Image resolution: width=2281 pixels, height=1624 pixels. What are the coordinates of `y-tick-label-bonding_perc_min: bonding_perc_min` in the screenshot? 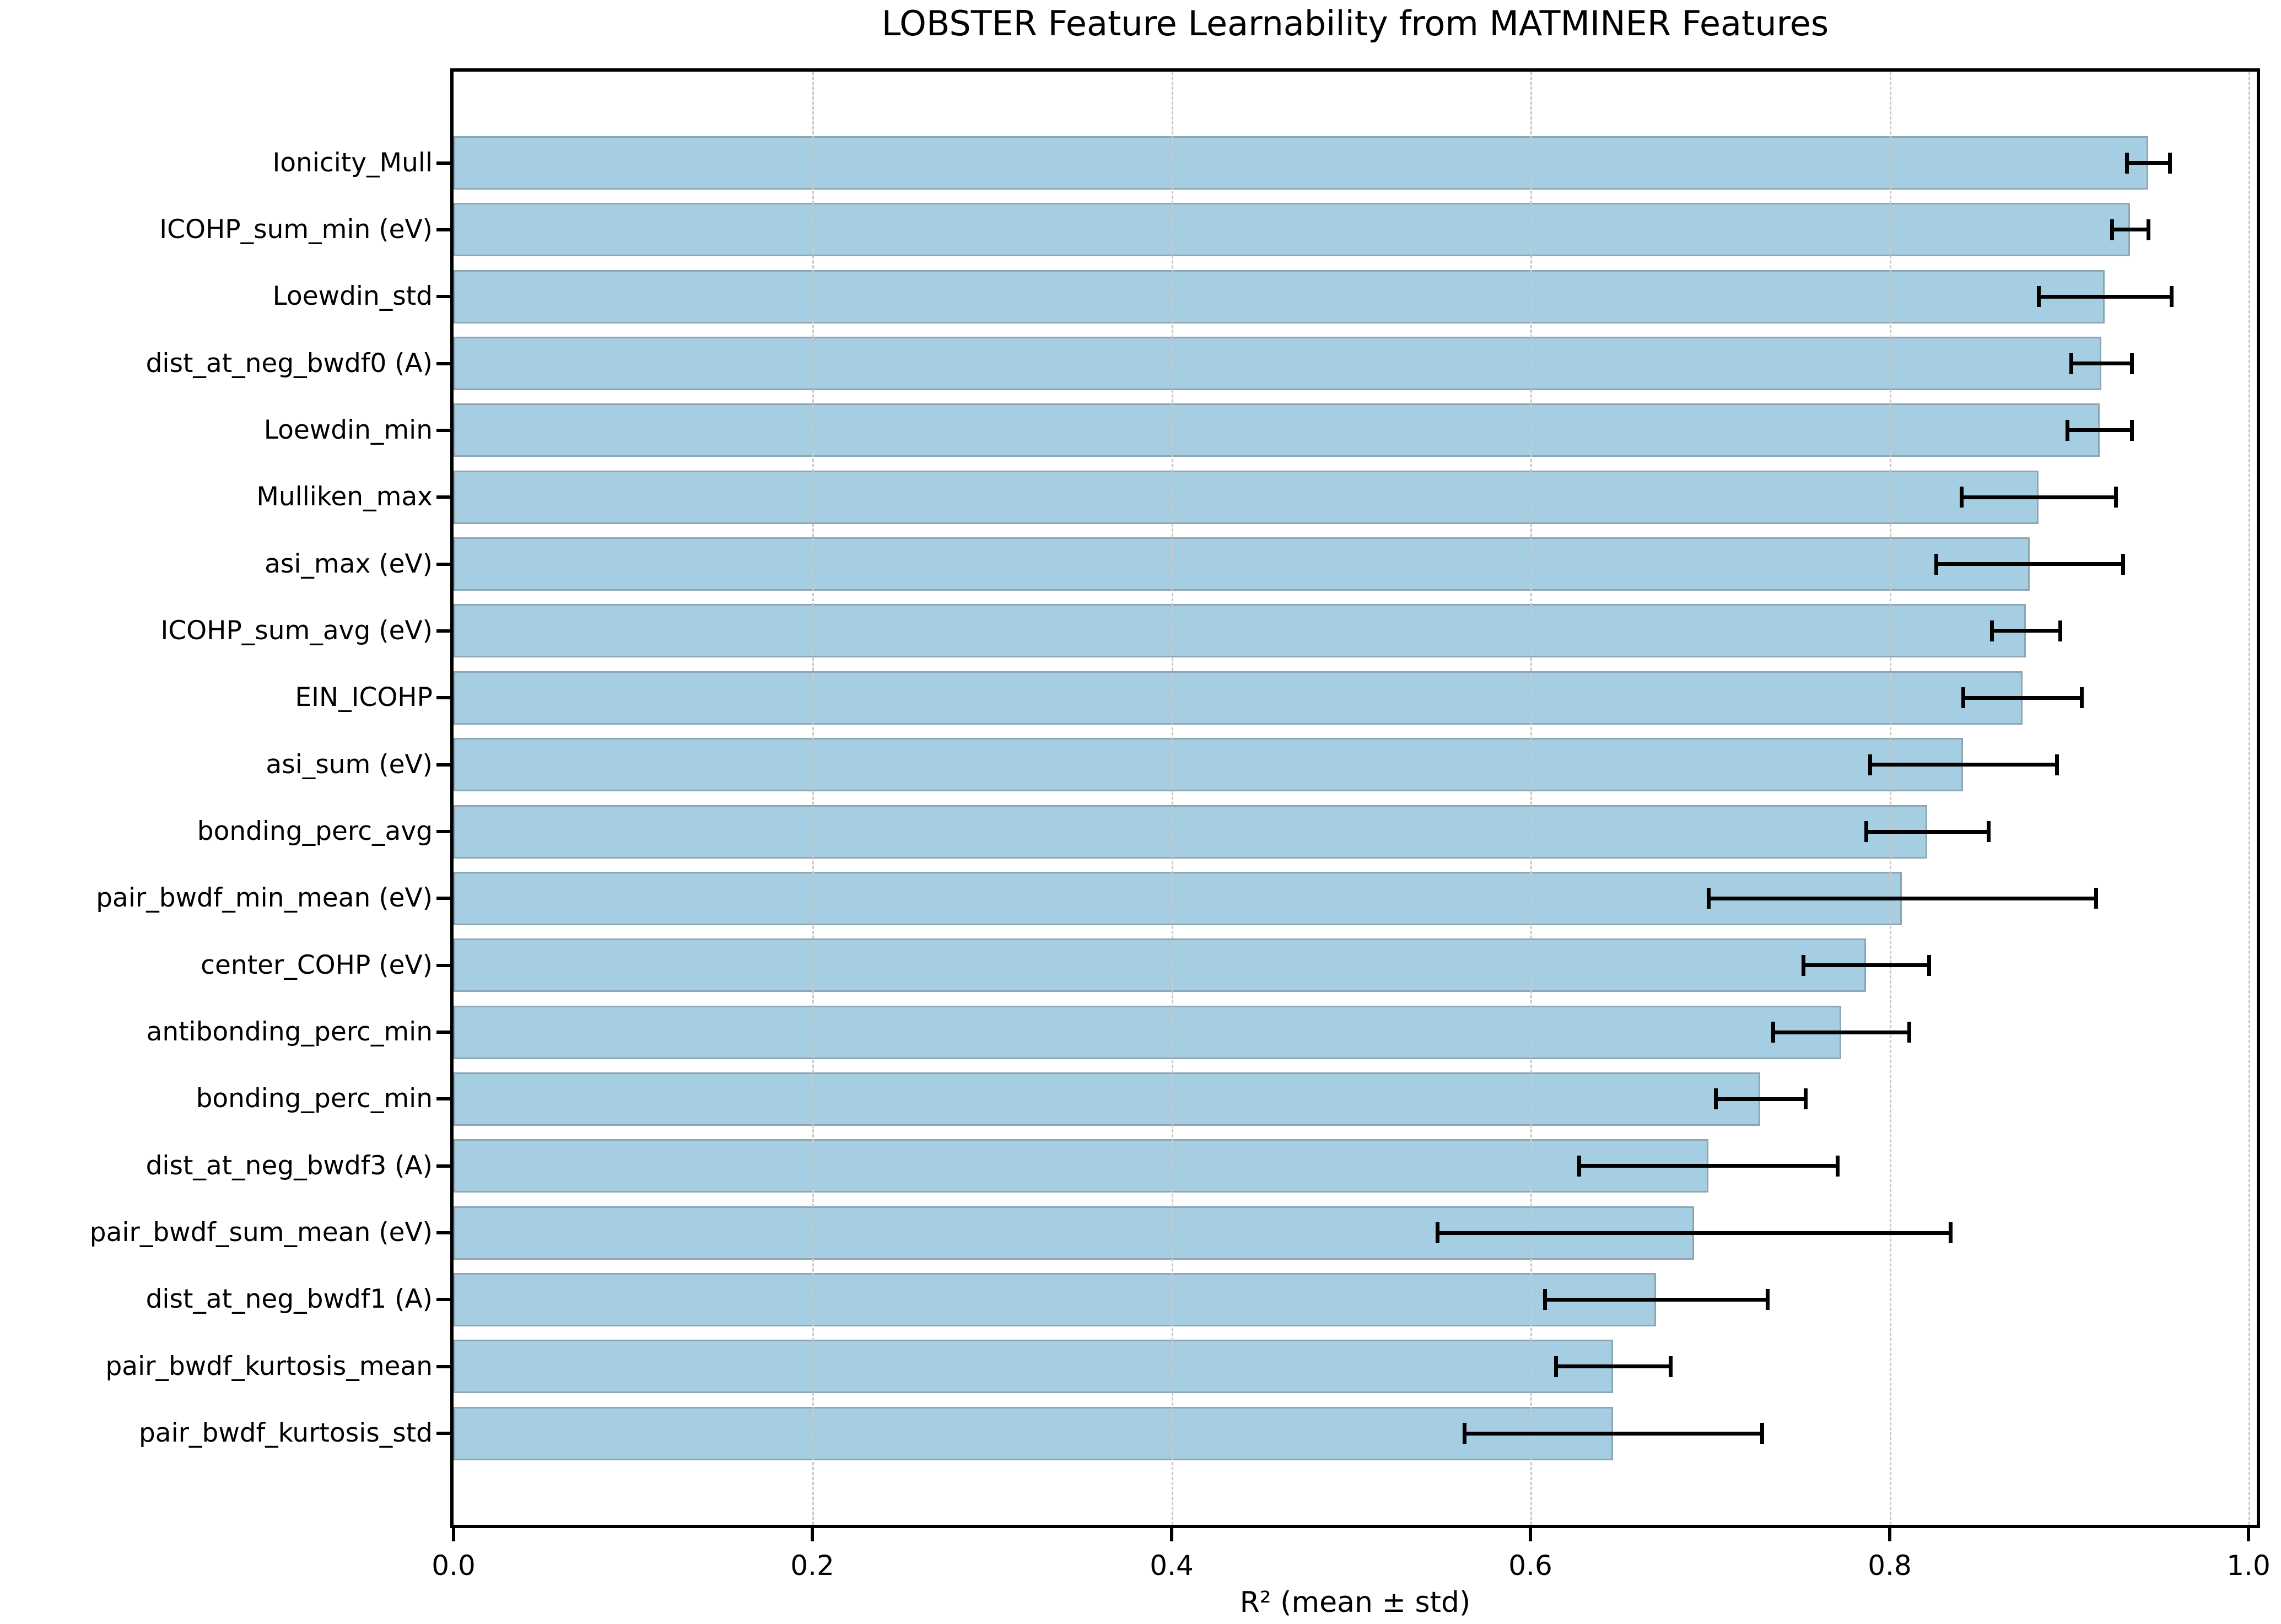 It's located at (315, 1098).